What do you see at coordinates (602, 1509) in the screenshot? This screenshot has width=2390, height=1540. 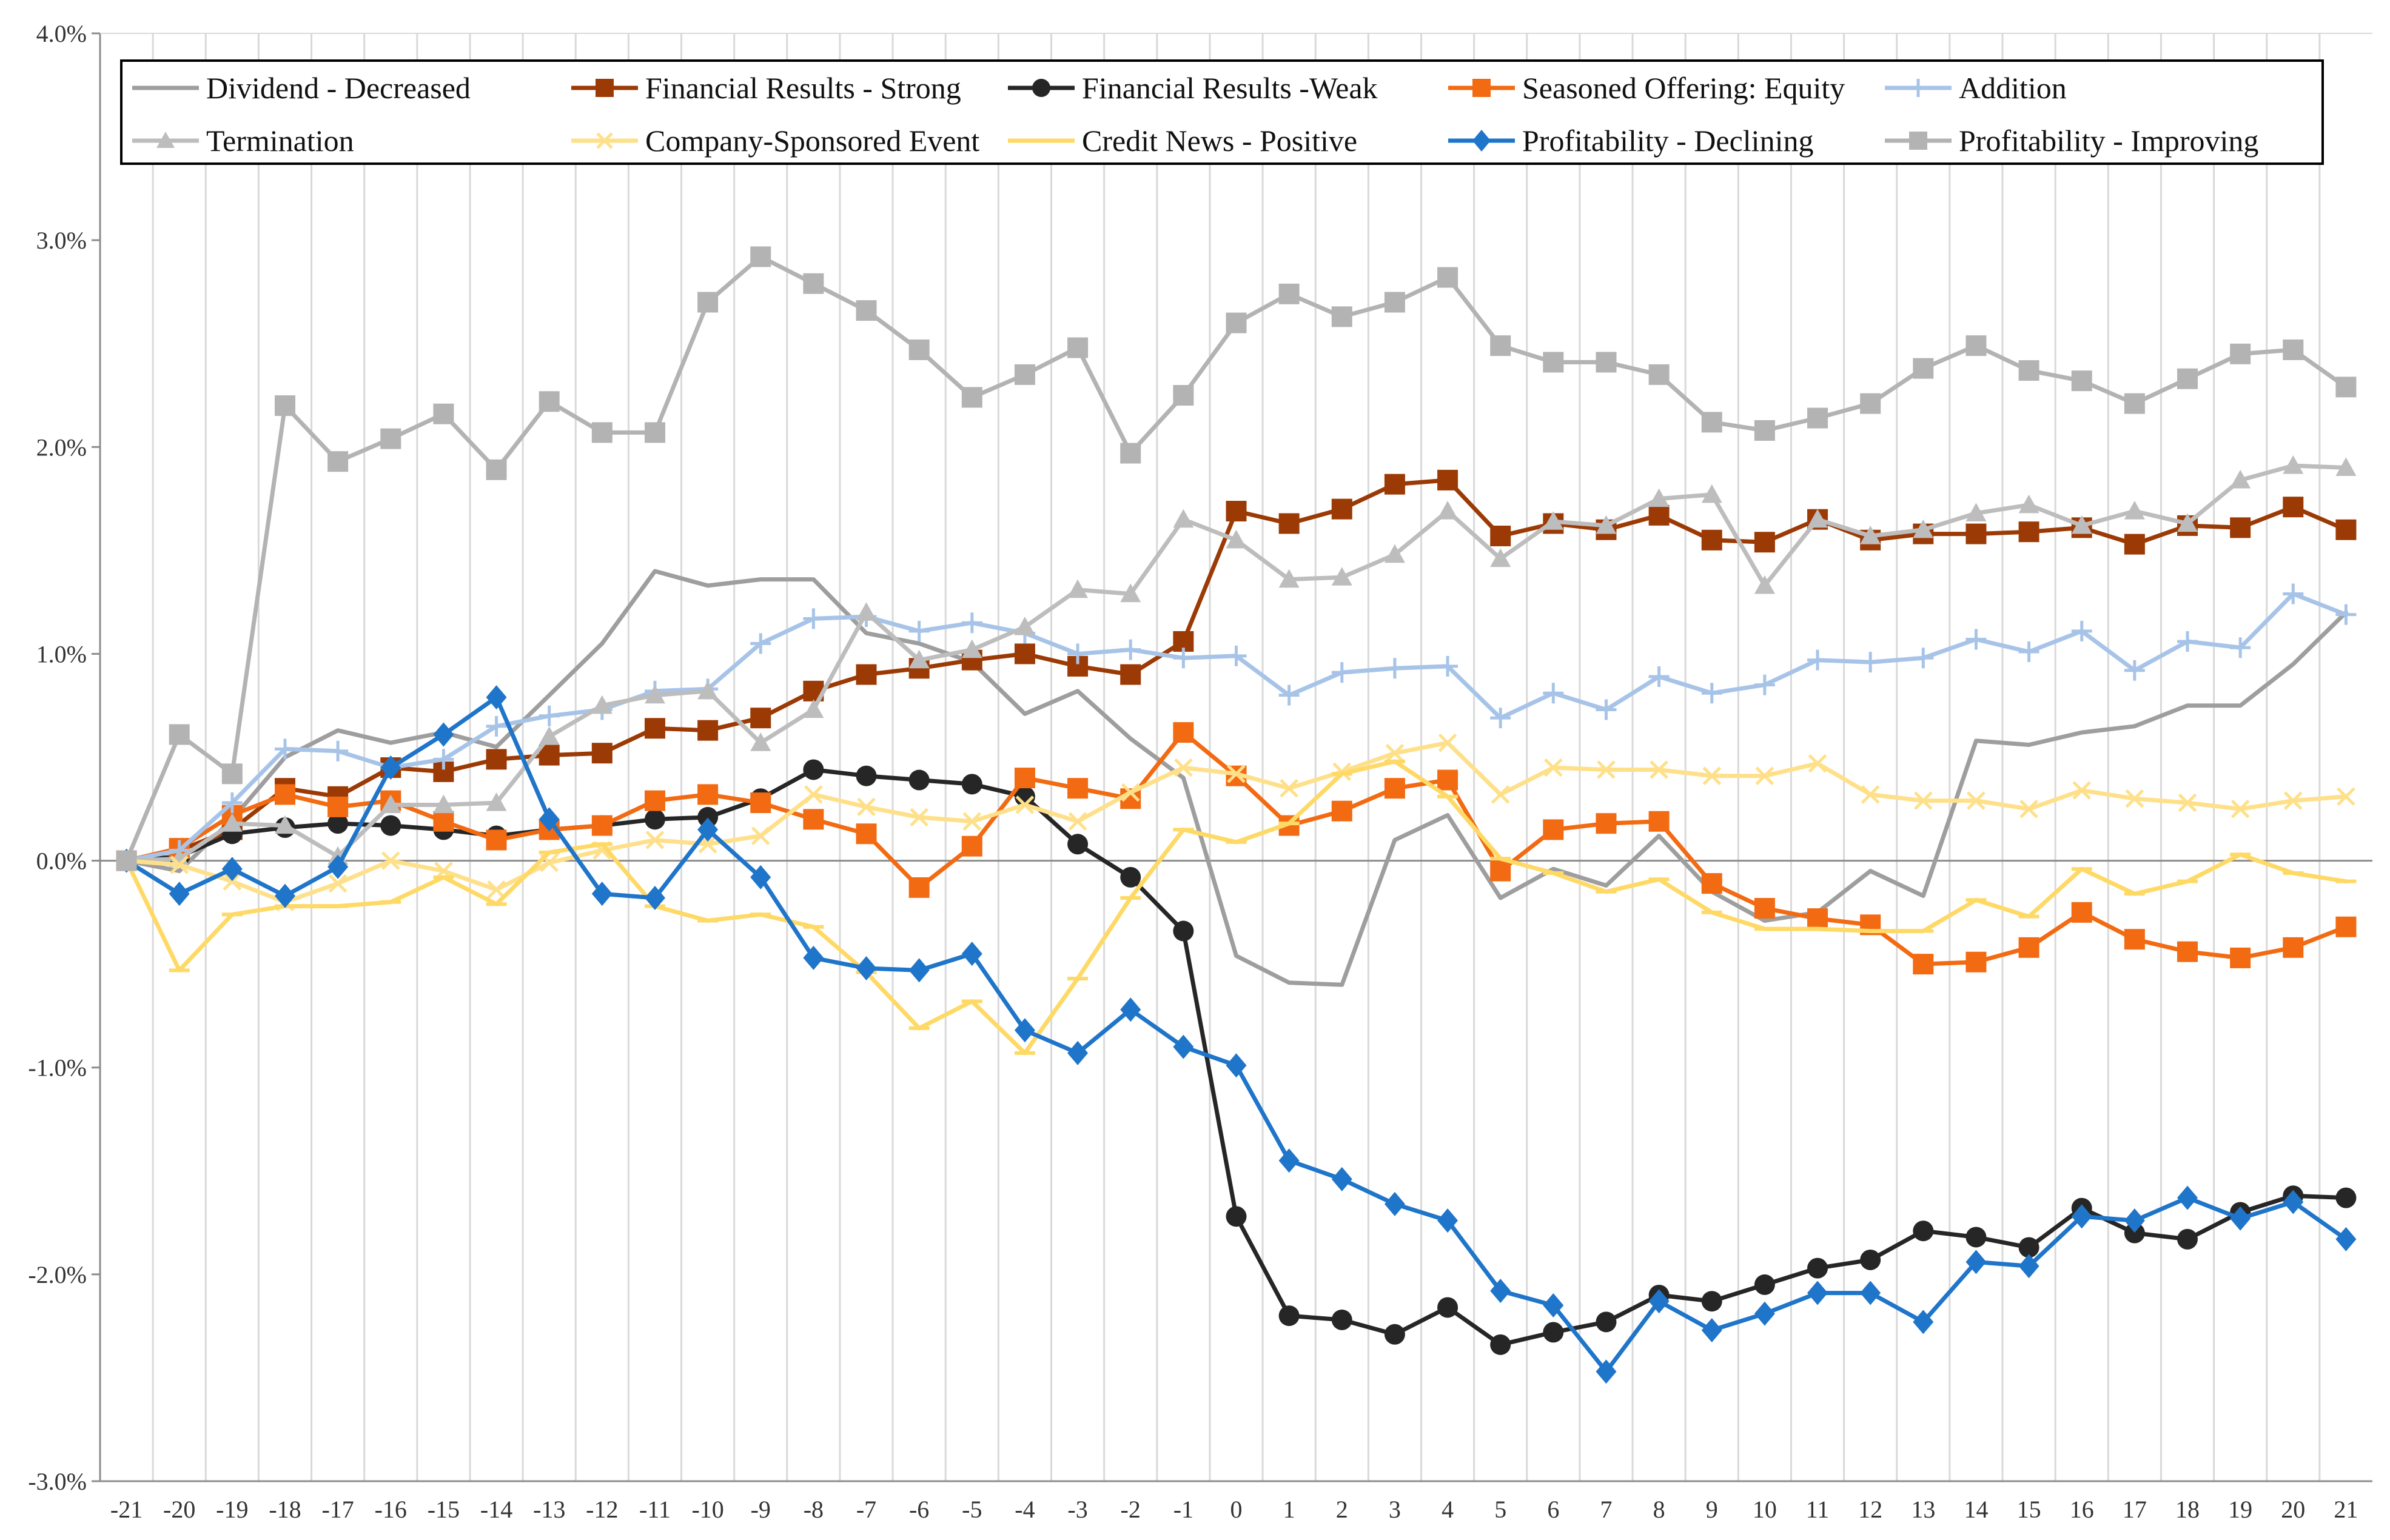 I see `x-tick-label: -12` at bounding box center [602, 1509].